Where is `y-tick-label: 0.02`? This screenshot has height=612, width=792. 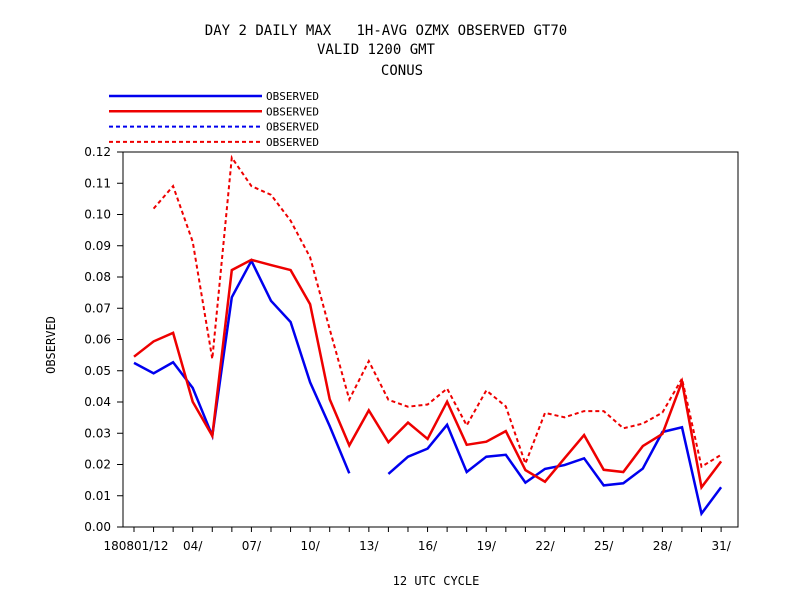
y-tick-label: 0.02 is located at coordinates (97, 465).